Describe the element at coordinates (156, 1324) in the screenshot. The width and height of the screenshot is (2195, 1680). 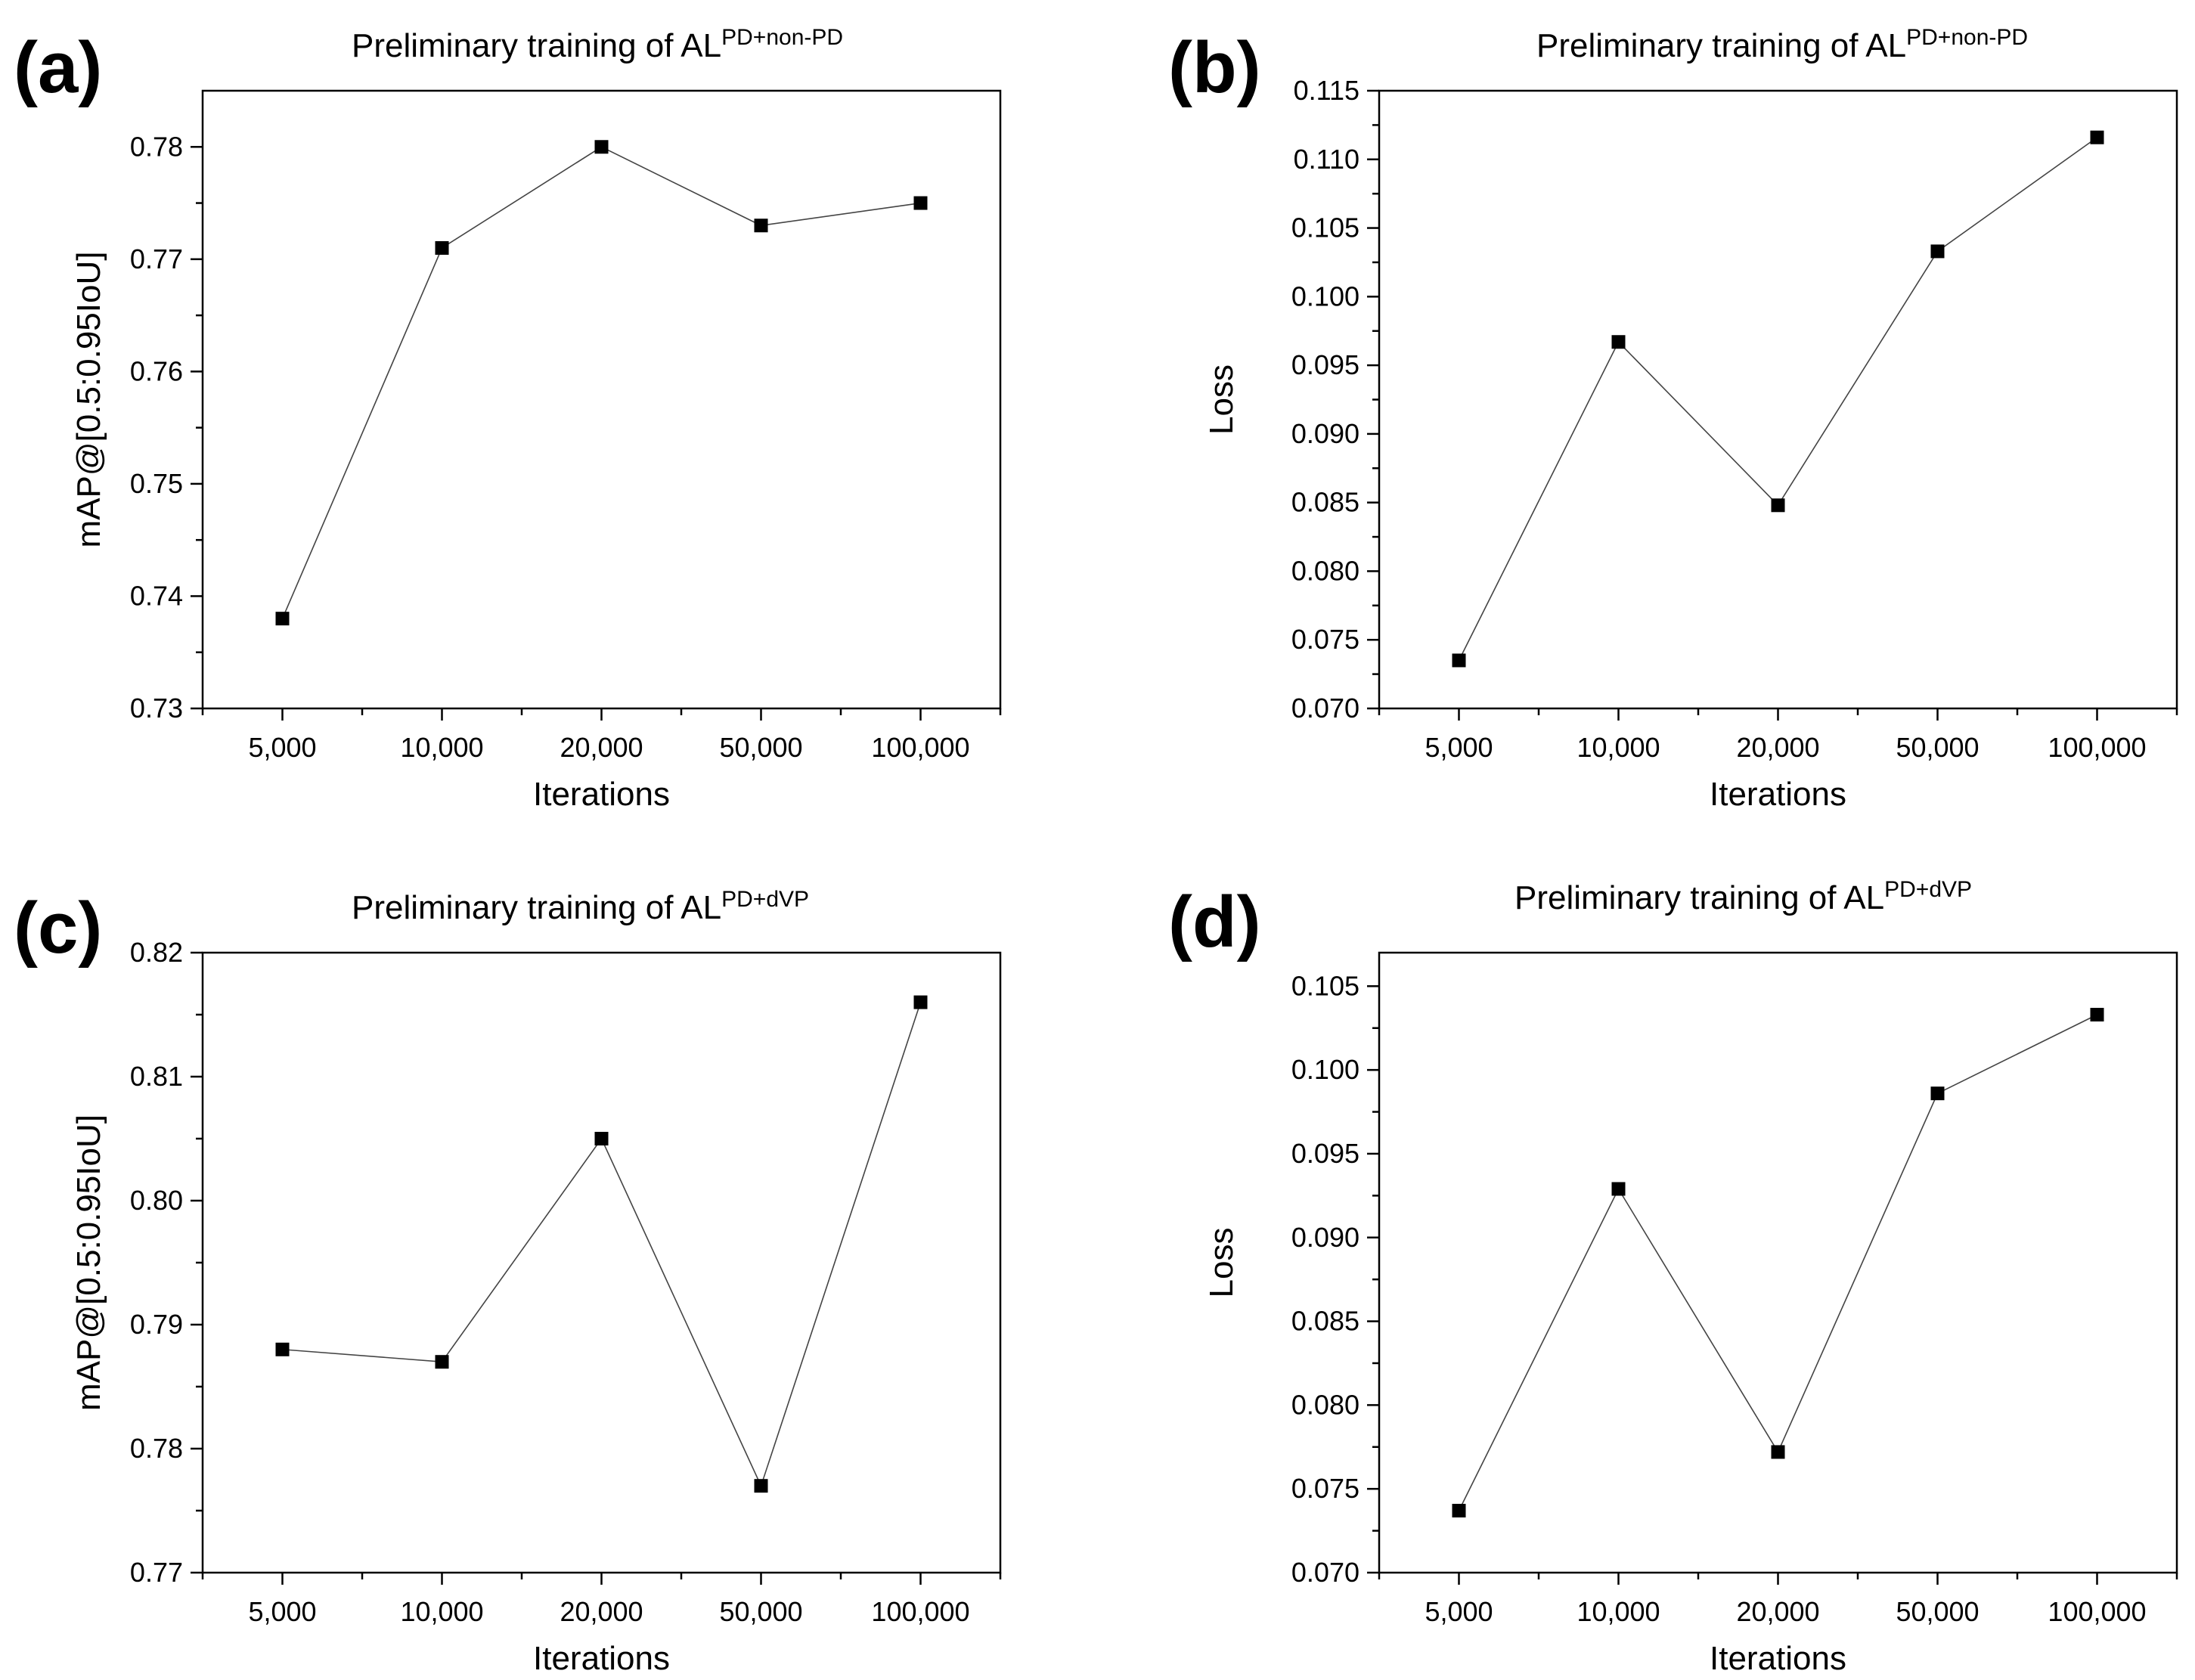
I see `y-tick-label: 0.79` at that location.